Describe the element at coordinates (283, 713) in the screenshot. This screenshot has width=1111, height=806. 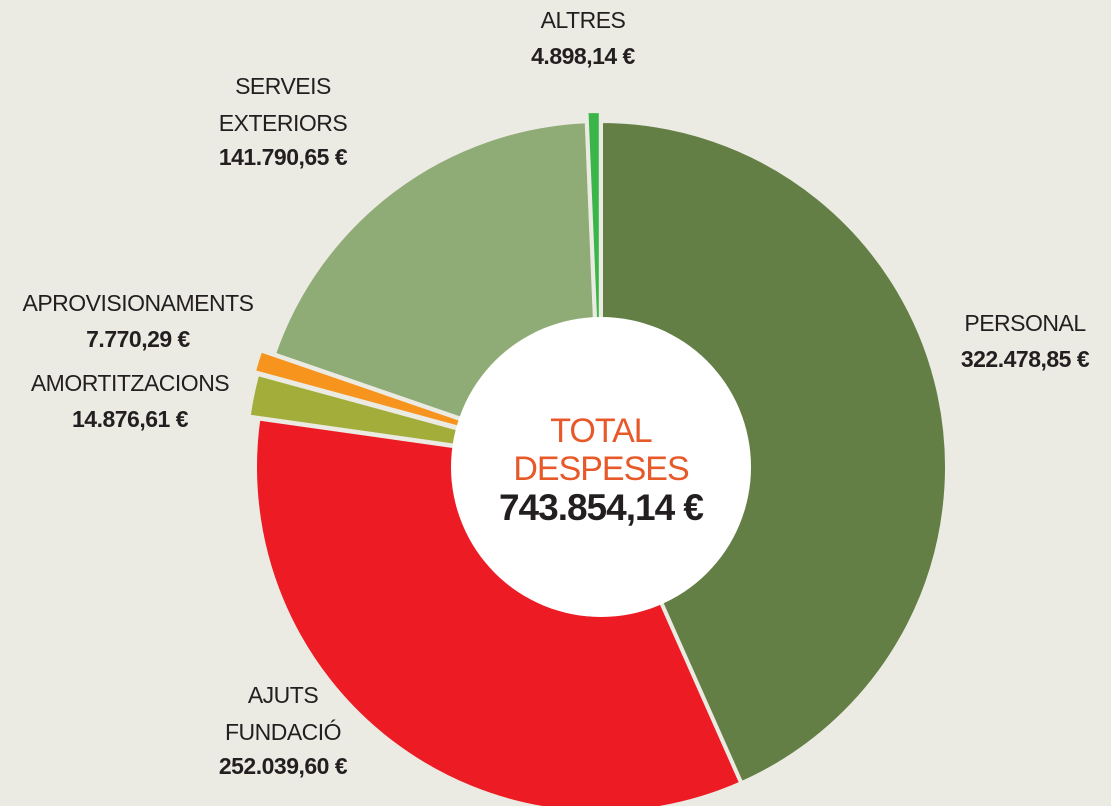
I see `category-label: AJUTS FUNDACIÓ` at that location.